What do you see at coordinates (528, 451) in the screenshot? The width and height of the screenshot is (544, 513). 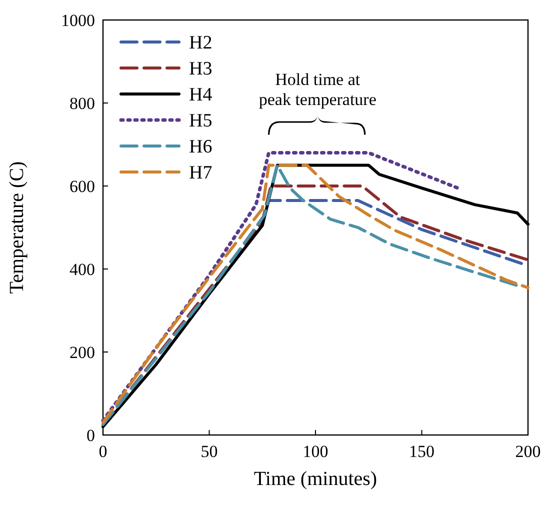 I see `x-tick-label: 200` at bounding box center [528, 451].